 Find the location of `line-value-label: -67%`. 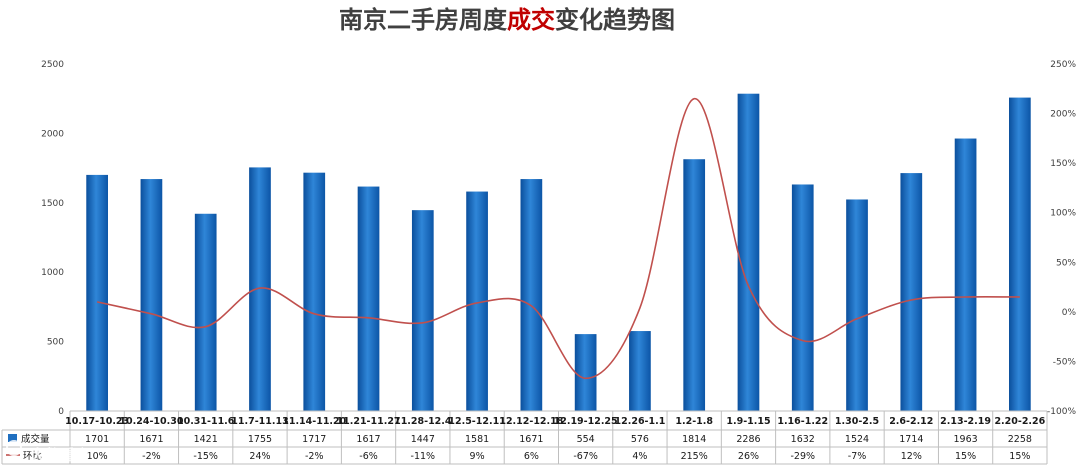

line-value-label: -67% is located at coordinates (585, 456).